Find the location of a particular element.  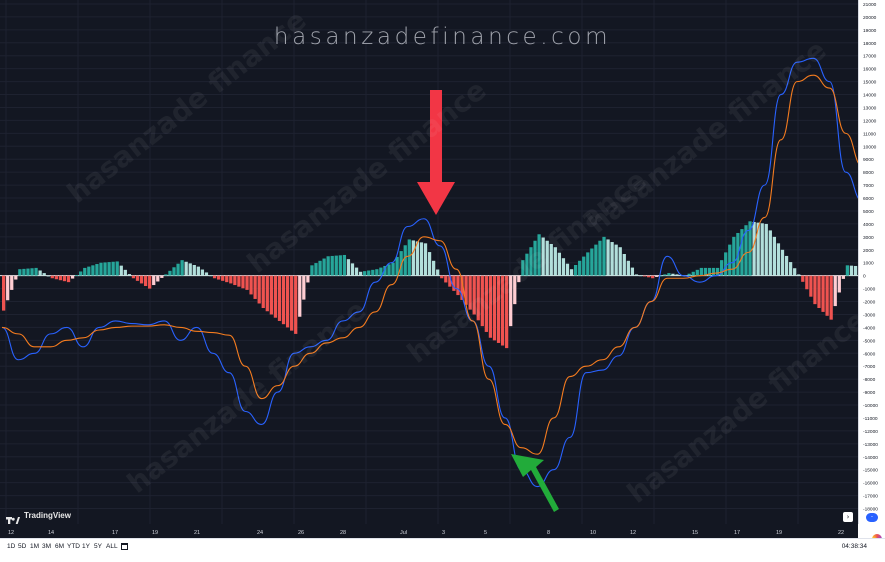

range-button-1d: 1D is located at coordinates (11, 546).